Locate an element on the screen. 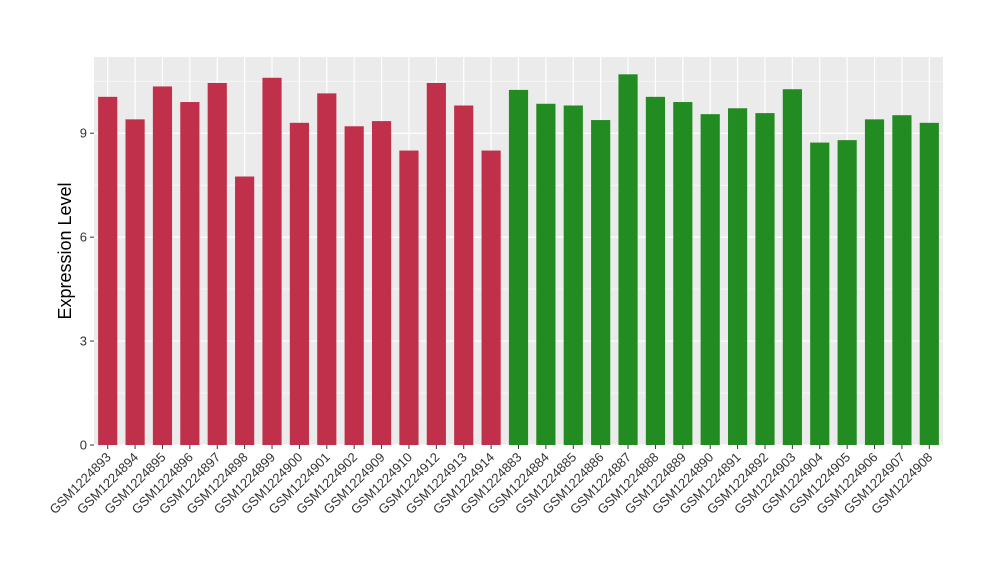 The height and width of the screenshot is (580, 1000). bar-GSM1224891 is located at coordinates (738, 277).